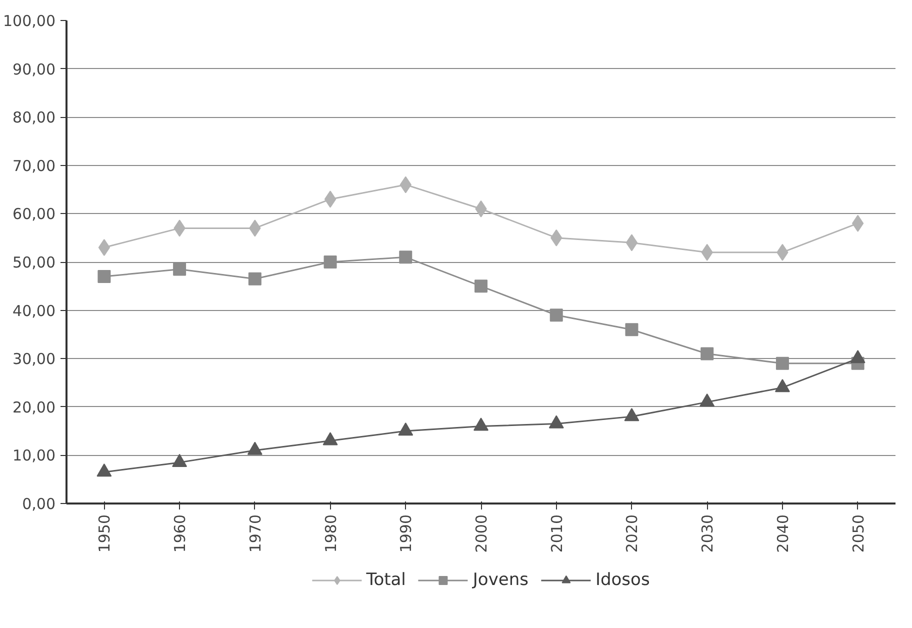 The height and width of the screenshot is (628, 912). Describe the element at coordinates (386, 580) in the screenshot. I see `legend-label: Total` at that location.